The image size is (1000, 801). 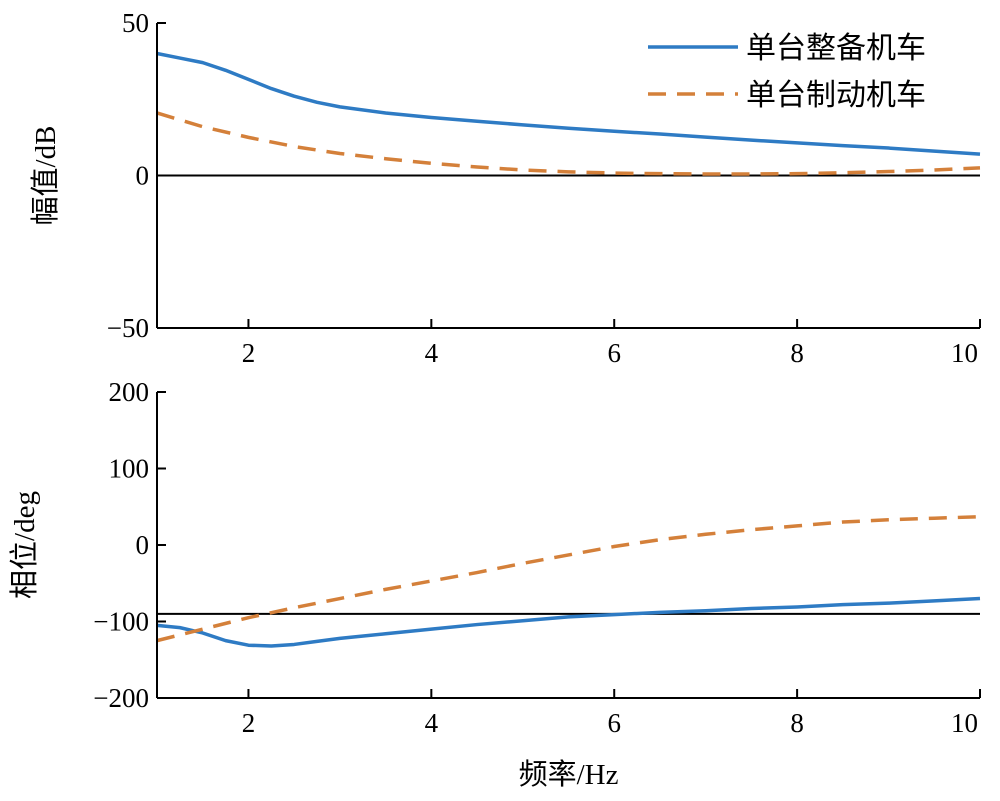 I want to click on y-tick-label: 200, so click(x=129, y=392).